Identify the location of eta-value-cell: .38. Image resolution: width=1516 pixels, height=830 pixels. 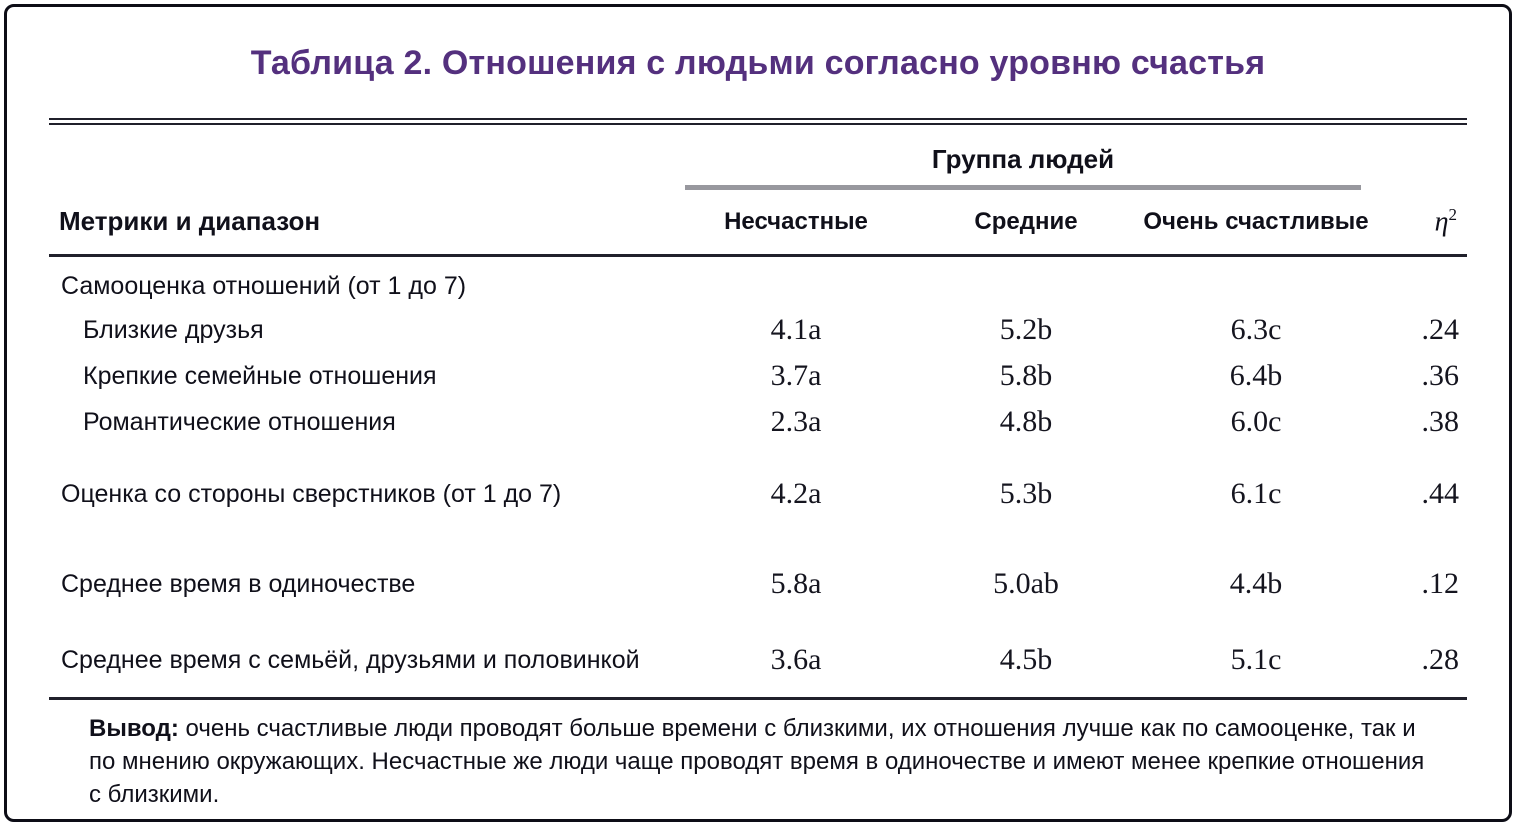
(1440, 421).